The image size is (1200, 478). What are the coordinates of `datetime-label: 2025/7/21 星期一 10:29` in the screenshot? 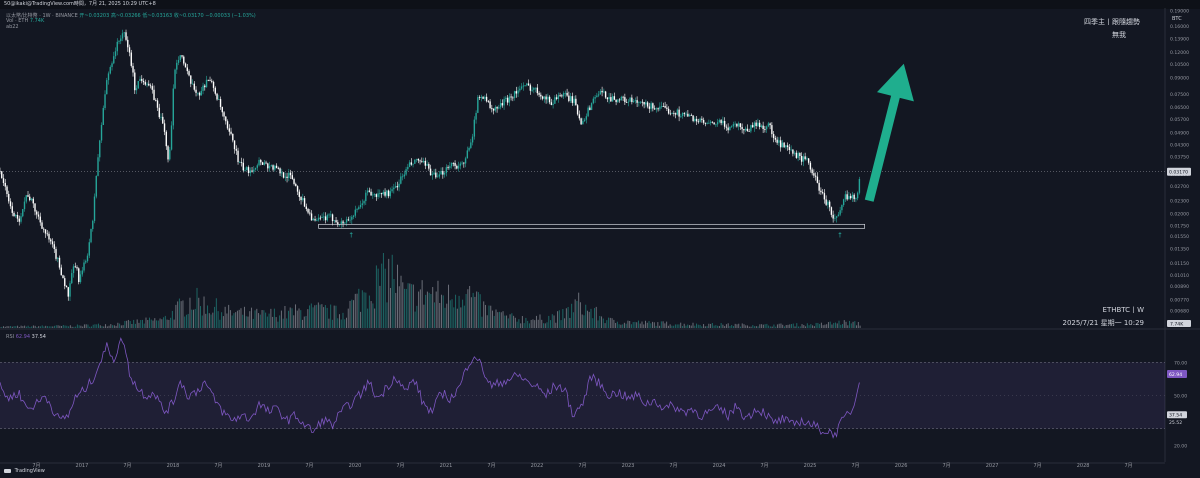 It's located at (1103, 323).